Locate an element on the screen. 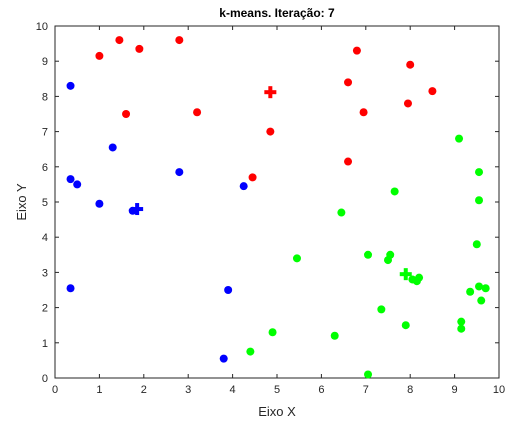 This screenshot has width=517, height=425. x-tick-label: 7 is located at coordinates (366, 390).